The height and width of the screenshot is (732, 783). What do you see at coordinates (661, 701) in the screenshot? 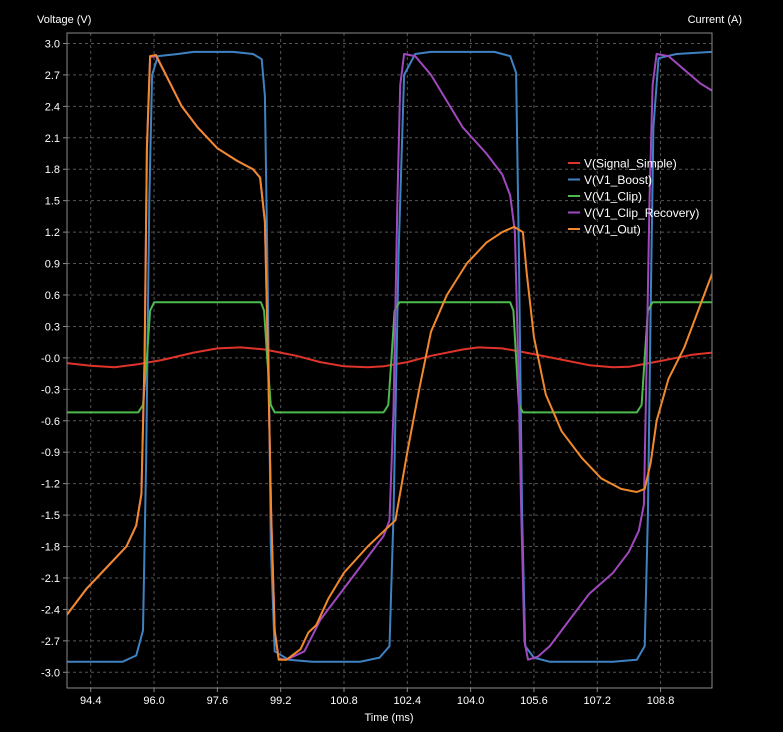
I see `x-tick-label: 108.8` at bounding box center [661, 701].